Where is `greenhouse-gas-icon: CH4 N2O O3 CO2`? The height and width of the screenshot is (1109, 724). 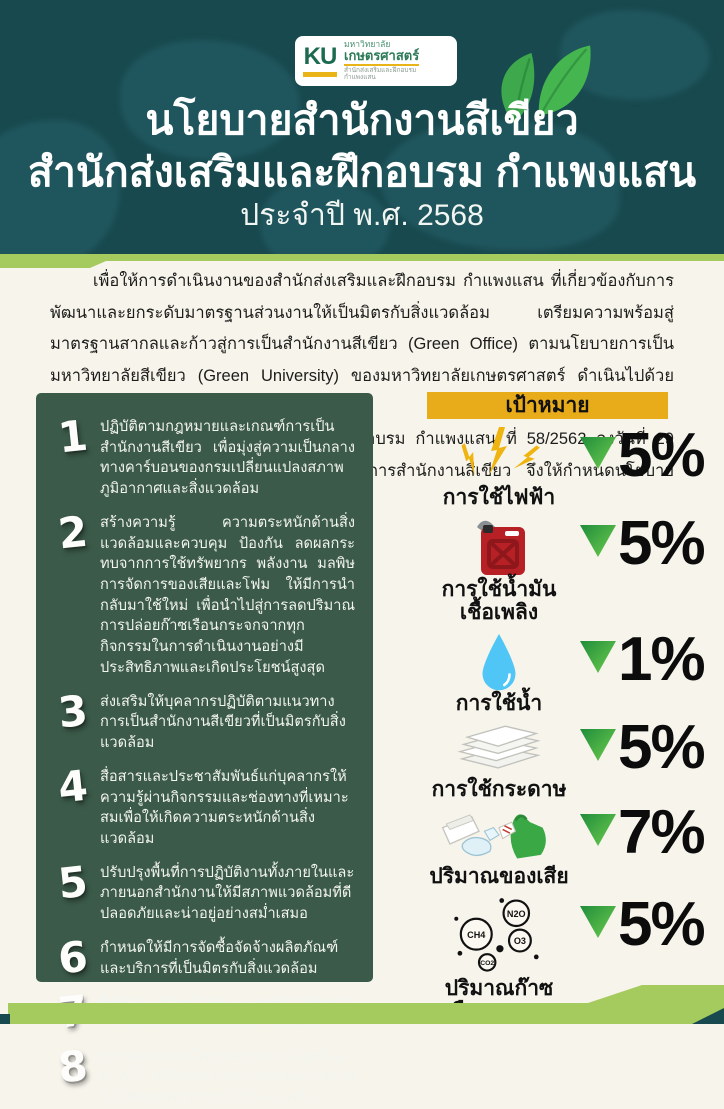
greenhouse-gas-icon: CH4 N2O O3 CO2 is located at coordinates (496, 935).